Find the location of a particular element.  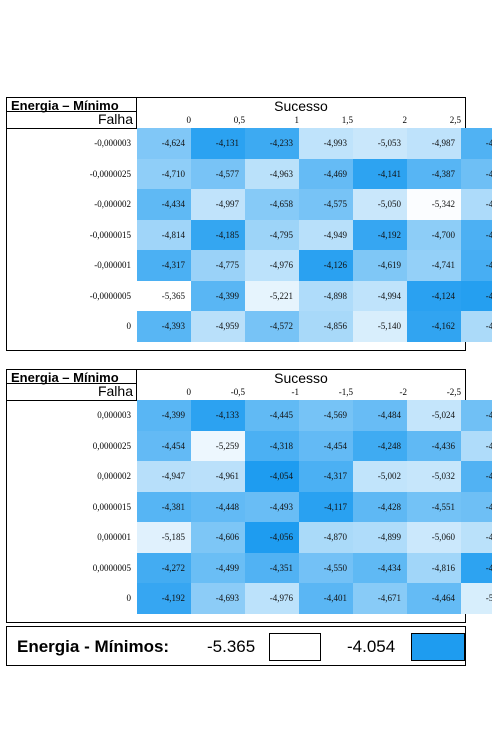

heatmap-cell: -4,693 is located at coordinates (218, 598).